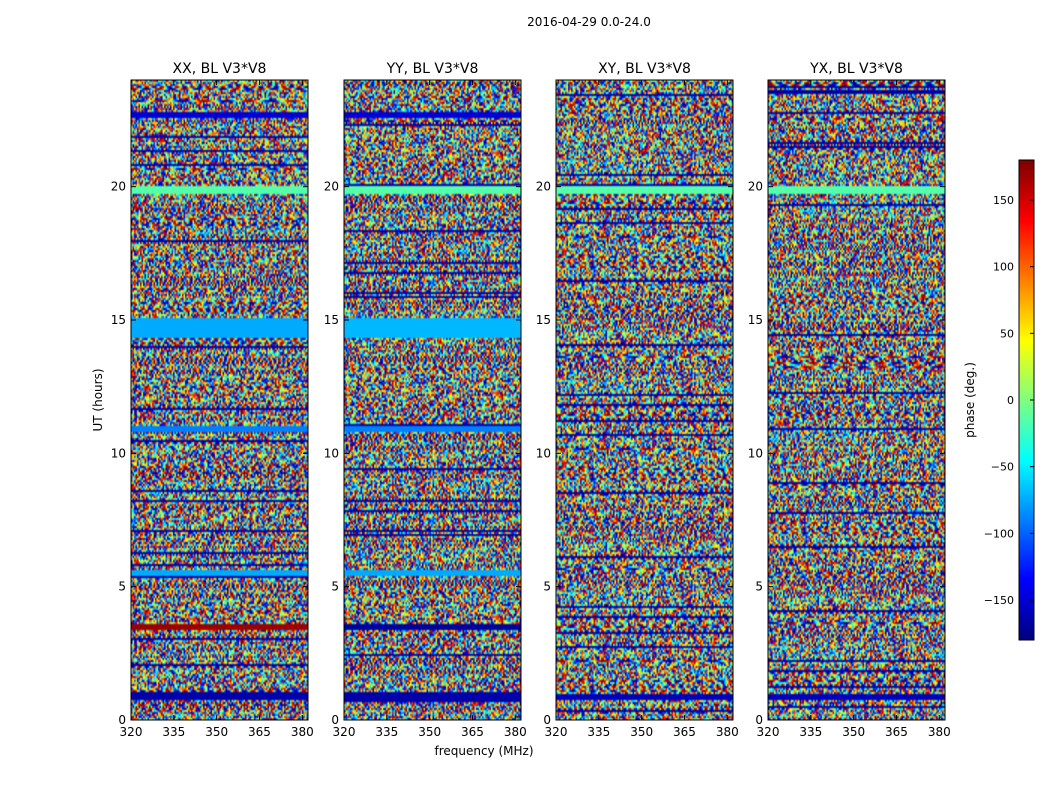 The height and width of the screenshot is (800, 1050). I want to click on colorbar-tick-label: 50, so click(1007, 333).